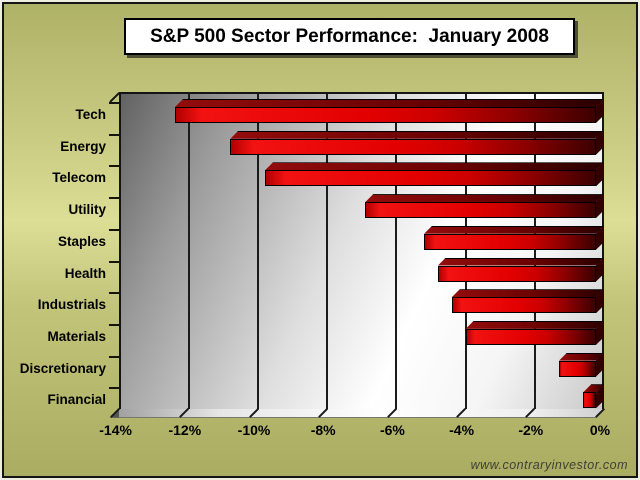 This screenshot has height=480, width=640. I want to click on value-axis-label: -2%, so click(531, 430).